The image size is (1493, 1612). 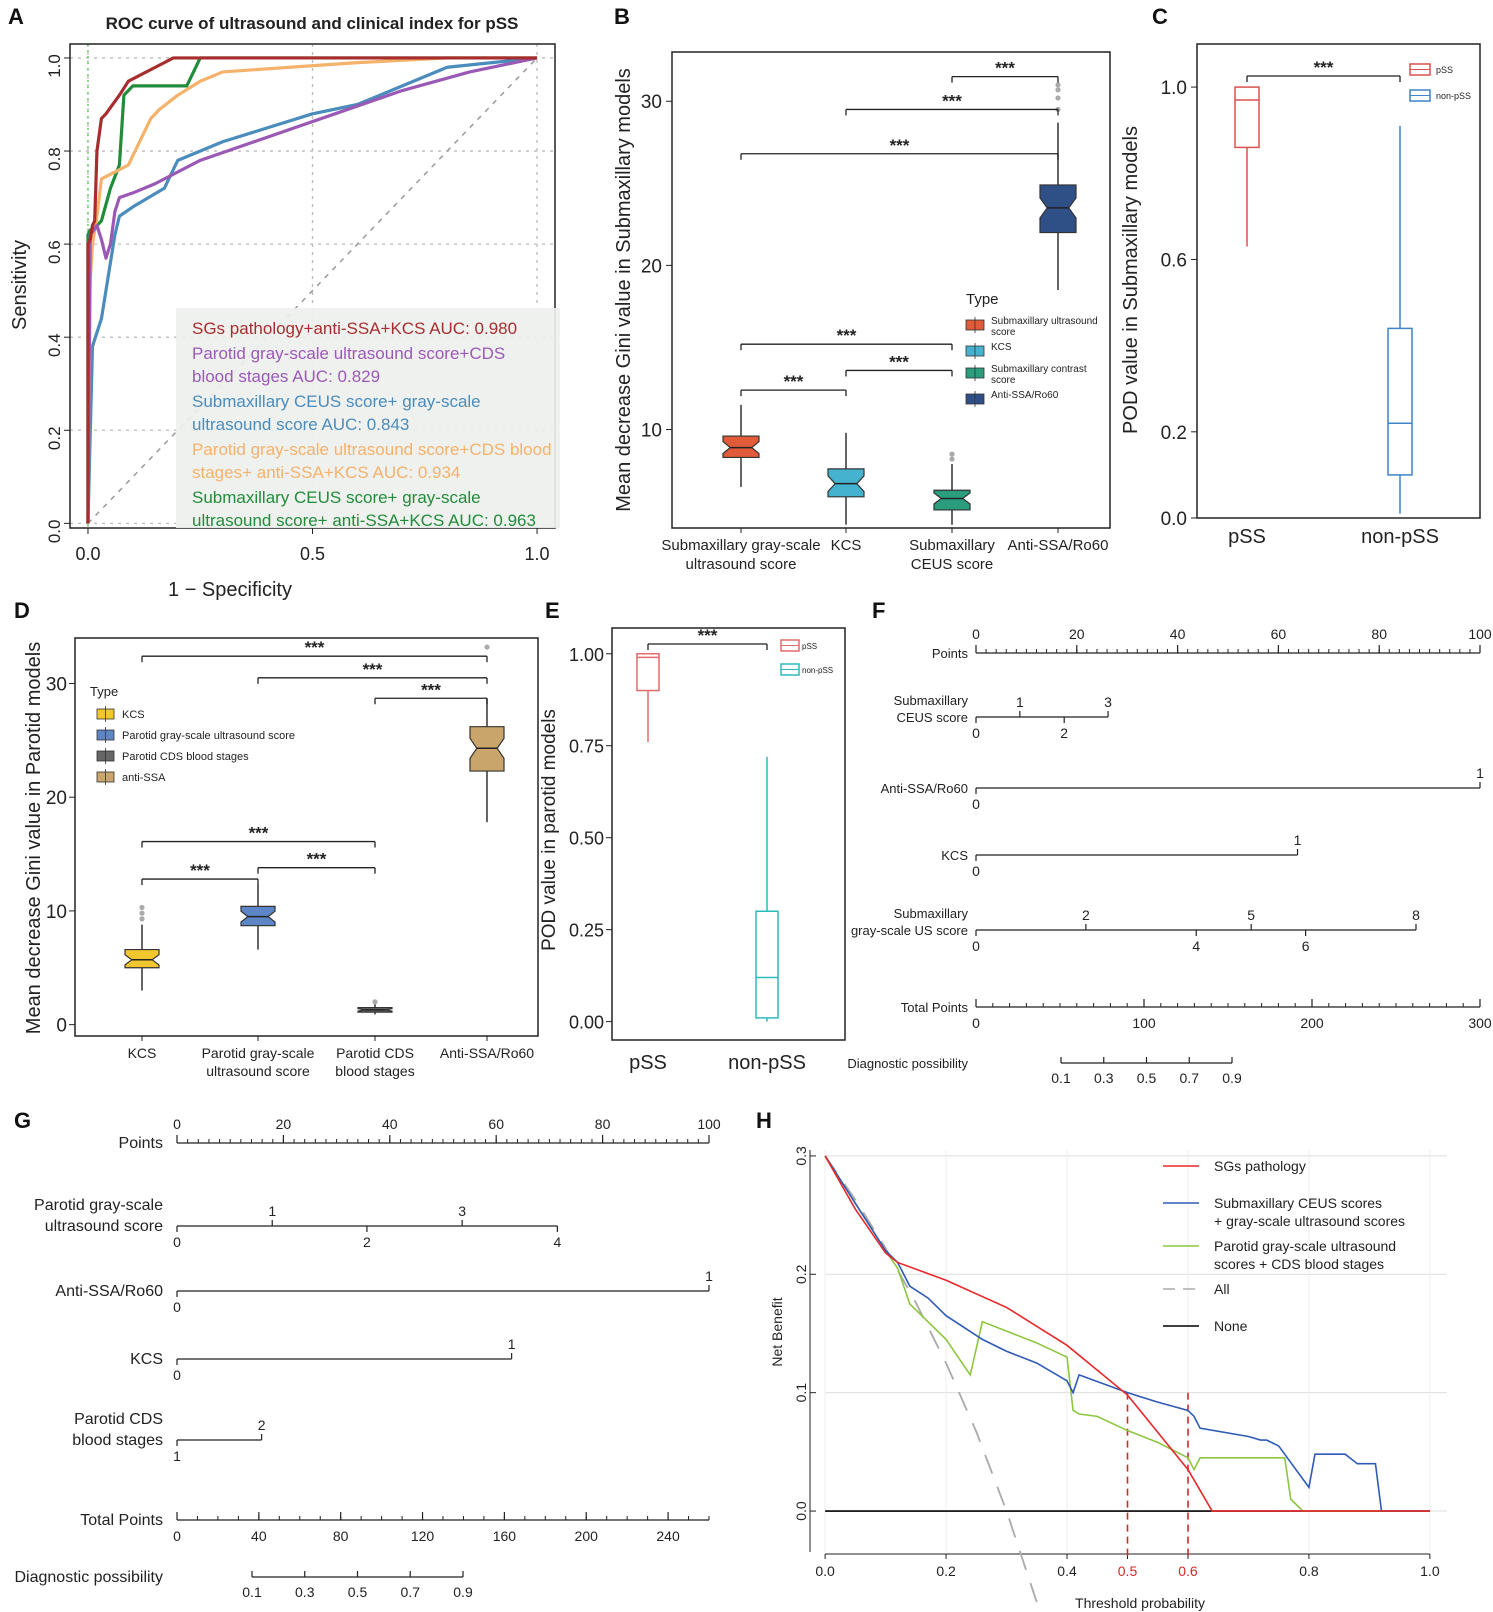 What do you see at coordinates (1001, 347) in the screenshot?
I see `legend-entry-1: KCS` at bounding box center [1001, 347].